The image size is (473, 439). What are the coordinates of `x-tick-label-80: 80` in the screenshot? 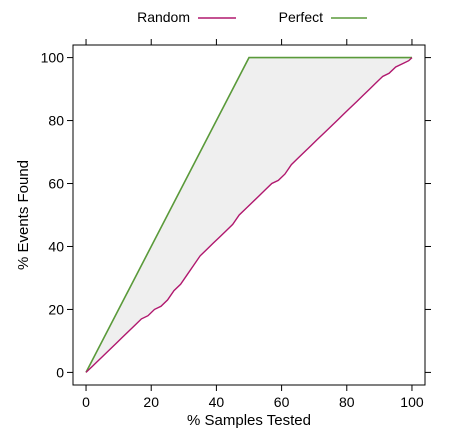 It's located at (347, 402).